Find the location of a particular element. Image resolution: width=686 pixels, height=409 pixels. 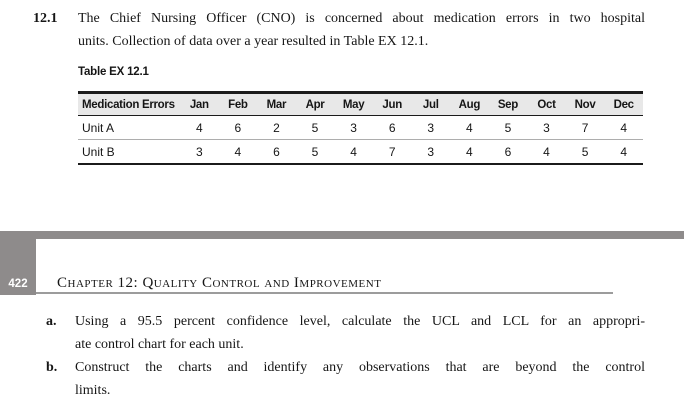

column-header-feb: Feb is located at coordinates (238, 104).